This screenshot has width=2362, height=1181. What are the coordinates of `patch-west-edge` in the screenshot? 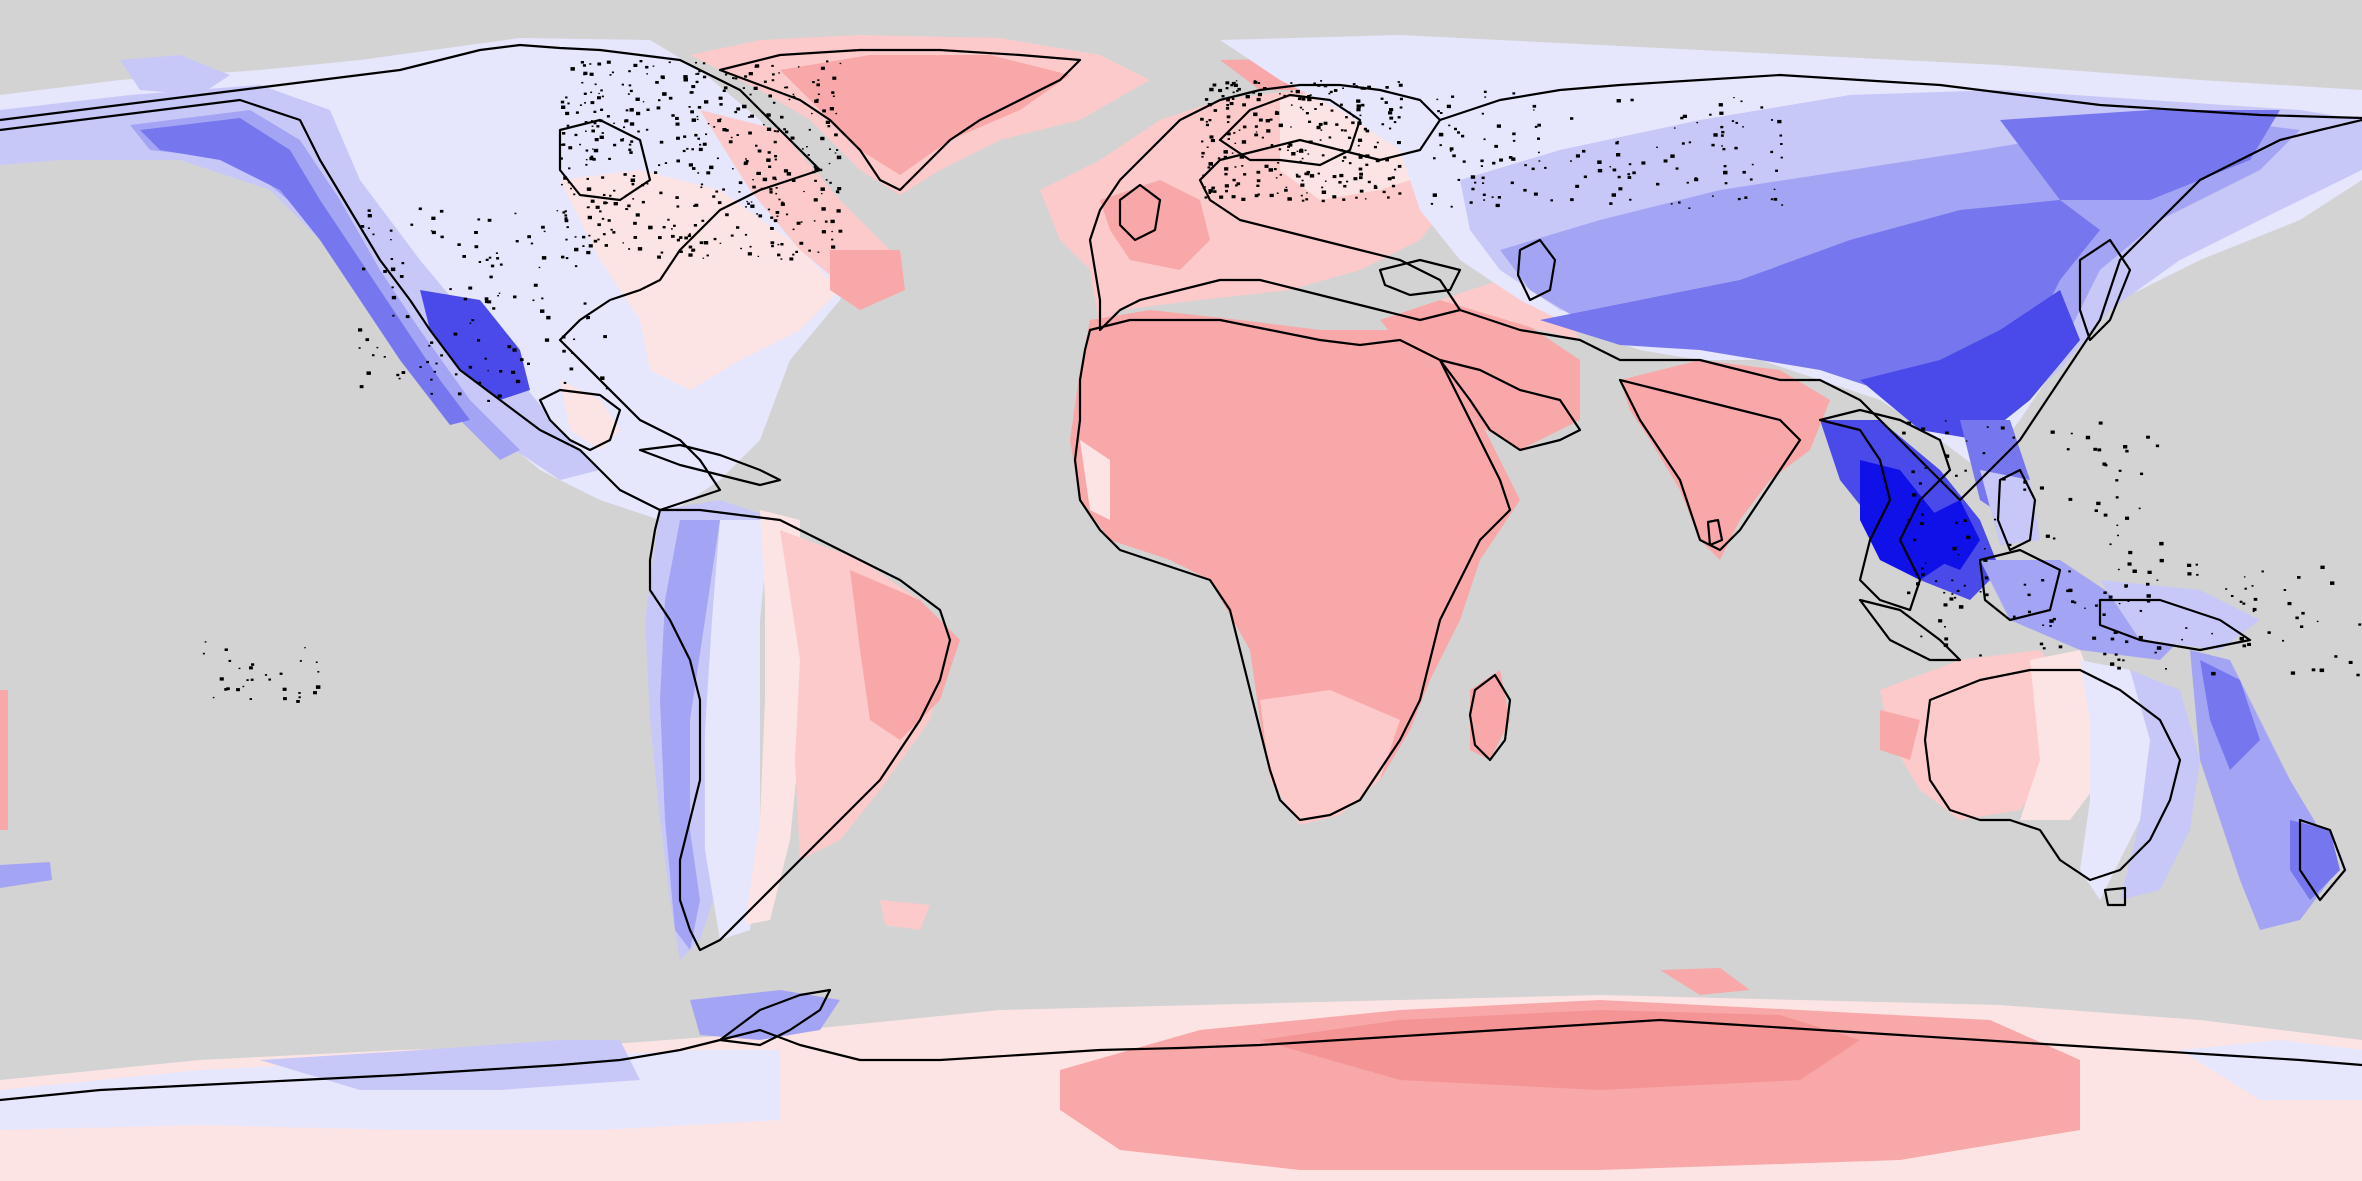 It's located at (4, 760).